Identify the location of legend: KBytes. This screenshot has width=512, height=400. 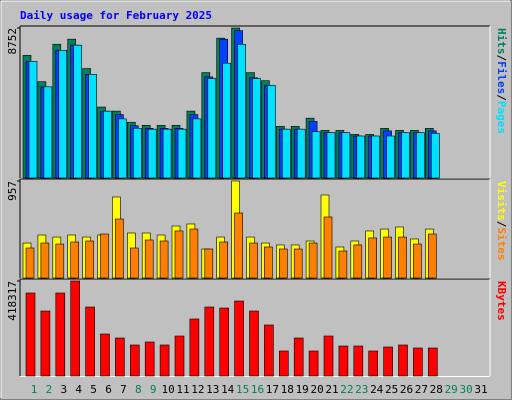
(501, 301).